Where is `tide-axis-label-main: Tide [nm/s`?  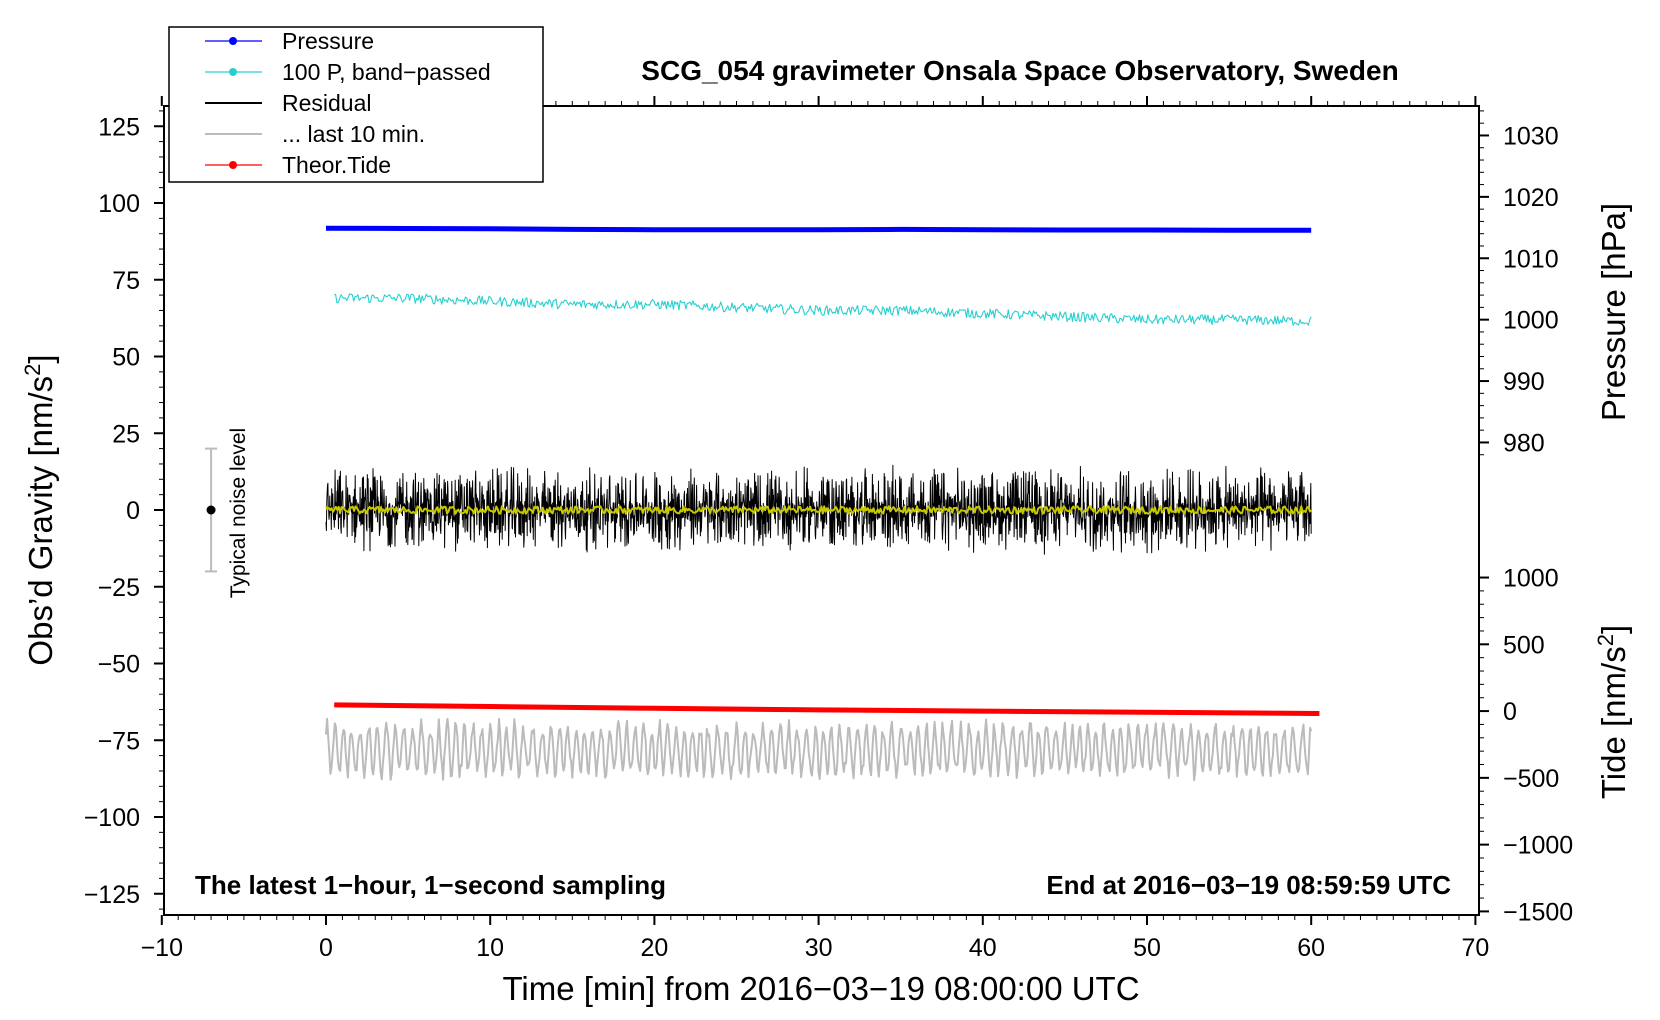
tide-axis-label-main: Tide [nm/s is located at coordinates (1613, 722).